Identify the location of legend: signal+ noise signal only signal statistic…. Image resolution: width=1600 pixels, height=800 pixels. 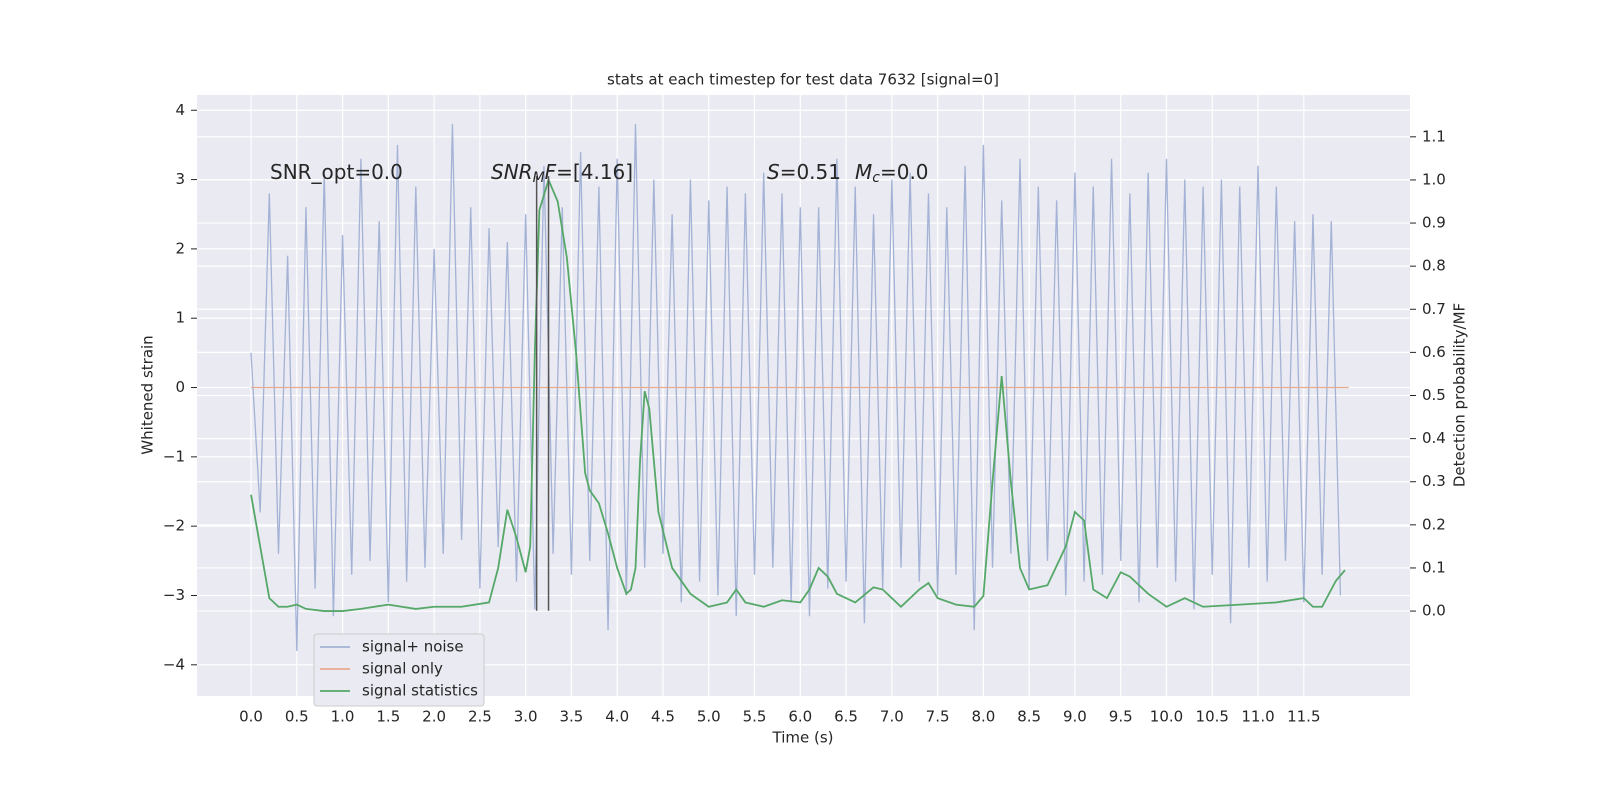
(399, 670).